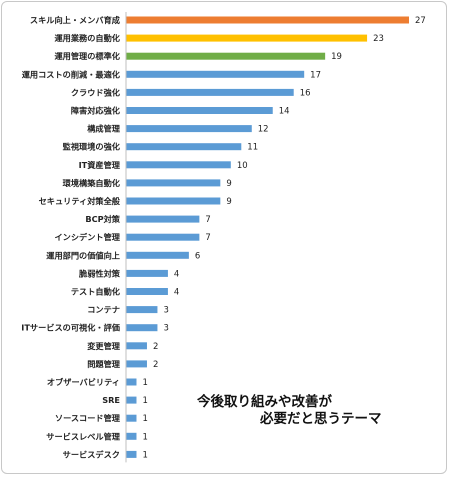 The height and width of the screenshot is (477, 450). What do you see at coordinates (96, 111) in the screenshot?
I see `category-label: 障害対応強化` at bounding box center [96, 111].